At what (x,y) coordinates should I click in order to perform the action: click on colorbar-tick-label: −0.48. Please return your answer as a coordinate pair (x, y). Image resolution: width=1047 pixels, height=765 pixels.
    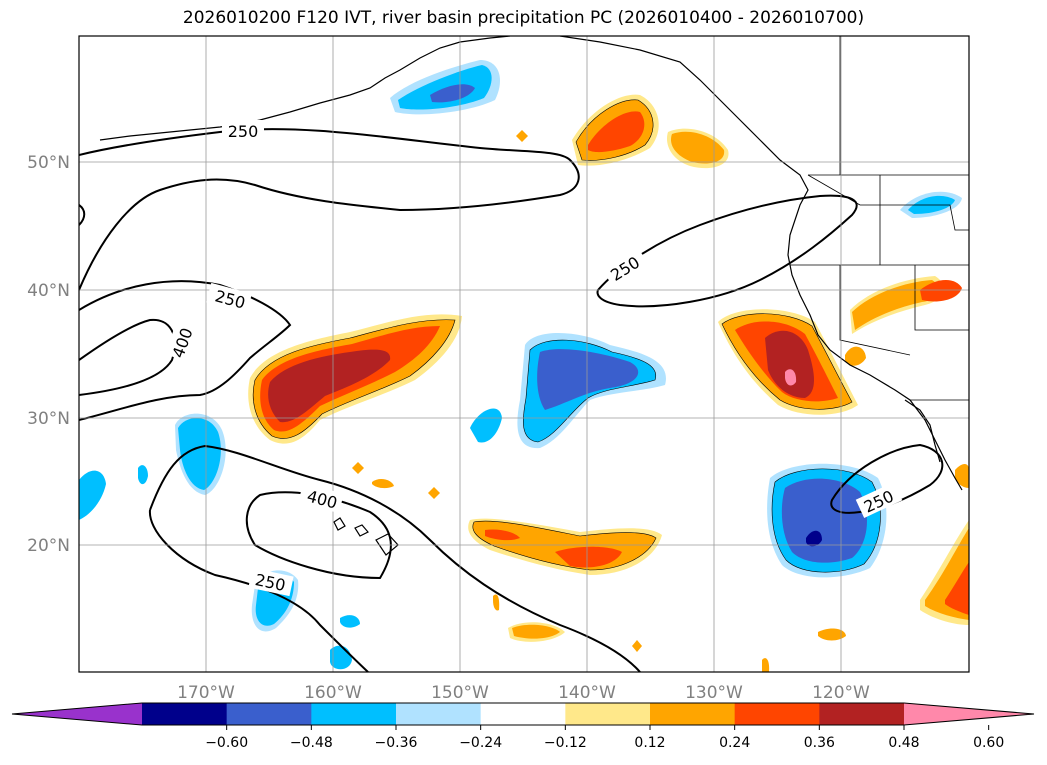
    Looking at the image, I should click on (311, 743).